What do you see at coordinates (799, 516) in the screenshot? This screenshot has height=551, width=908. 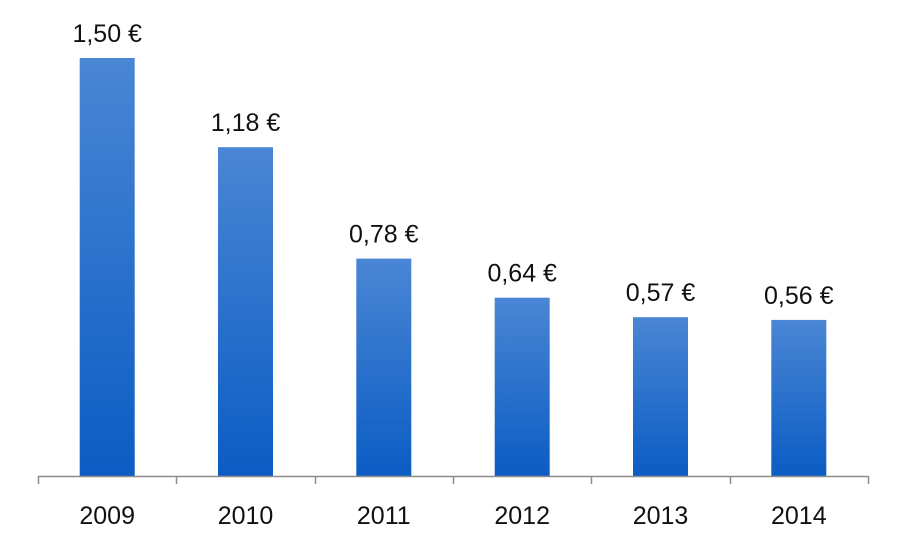 I see `x-tick-label-2014: 2014` at bounding box center [799, 516].